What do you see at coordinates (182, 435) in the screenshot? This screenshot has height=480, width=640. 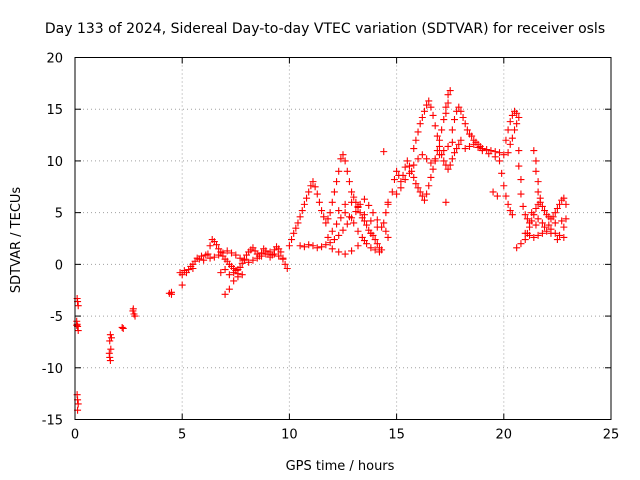 I see `x-tick-label: 5` at bounding box center [182, 435].